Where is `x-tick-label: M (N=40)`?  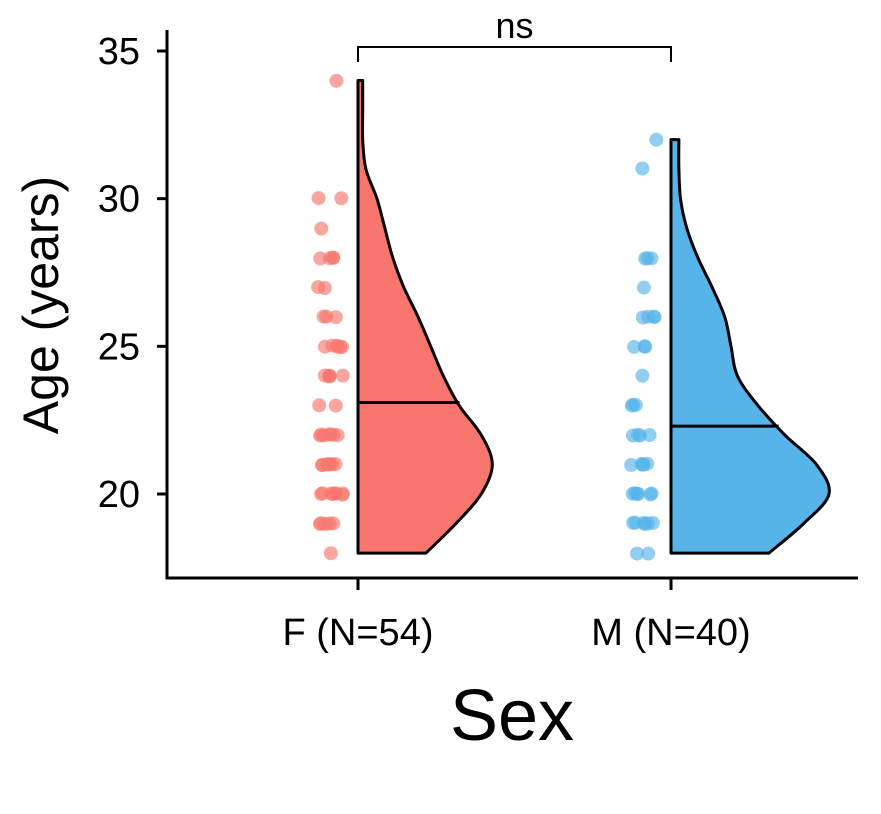
x-tick-label: M (N=40) is located at coordinates (670, 633).